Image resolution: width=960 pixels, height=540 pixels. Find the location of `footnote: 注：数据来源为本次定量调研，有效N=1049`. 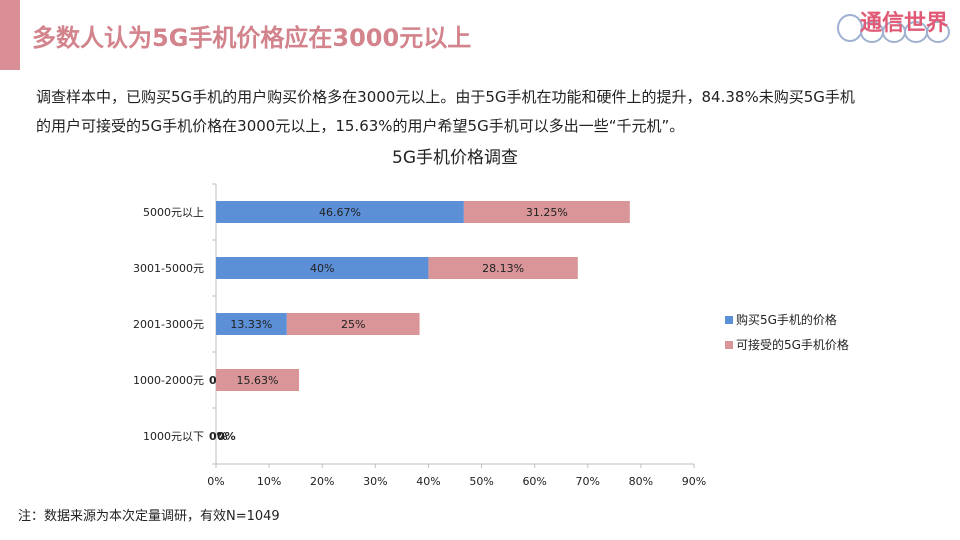

footnote: 注：数据来源为本次定量调研，有效N=1049 is located at coordinates (149, 516).